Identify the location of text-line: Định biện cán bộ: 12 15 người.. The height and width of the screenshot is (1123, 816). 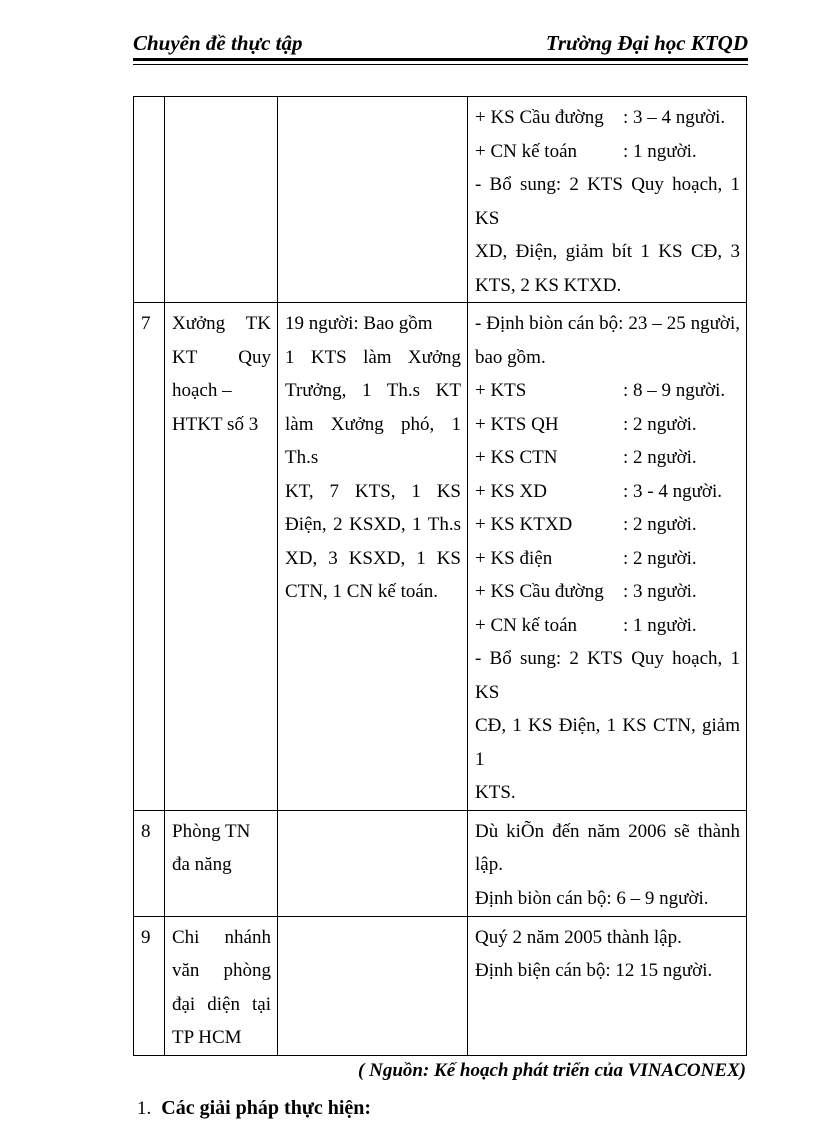
(594, 970).